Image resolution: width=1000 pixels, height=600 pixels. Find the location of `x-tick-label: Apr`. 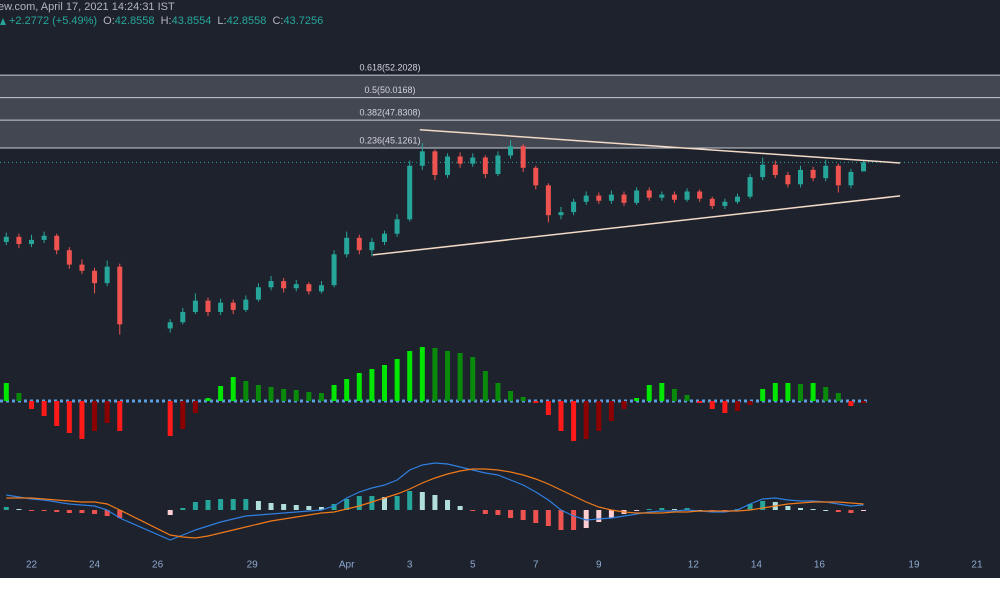

x-tick-label: Apr is located at coordinates (347, 565).